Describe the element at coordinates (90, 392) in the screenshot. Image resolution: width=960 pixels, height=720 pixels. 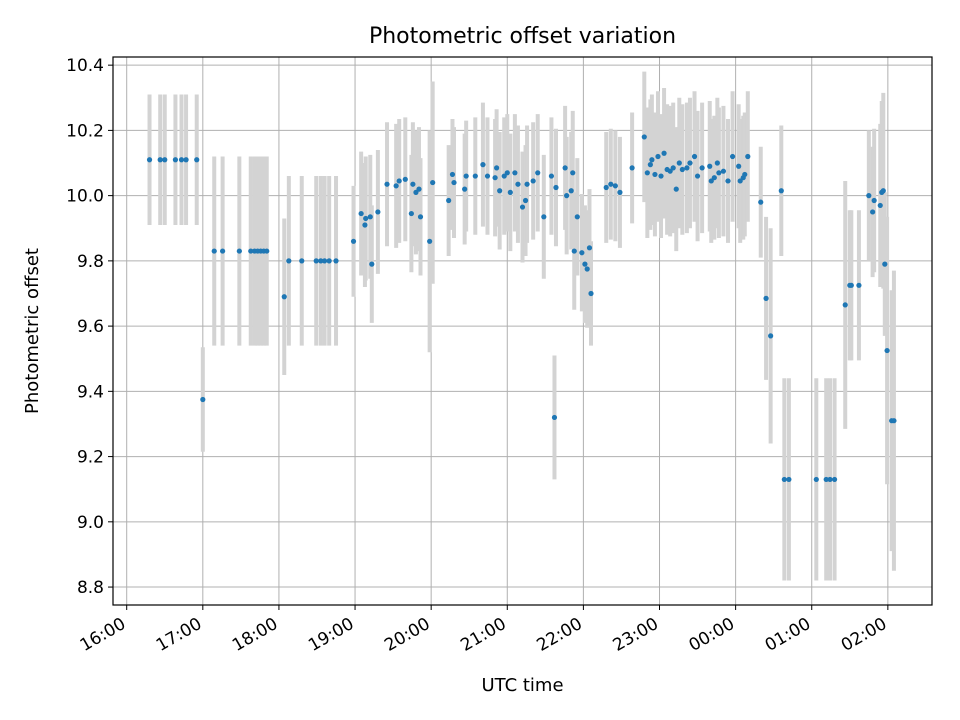
I see `y-tick-label: 9.4` at that location.